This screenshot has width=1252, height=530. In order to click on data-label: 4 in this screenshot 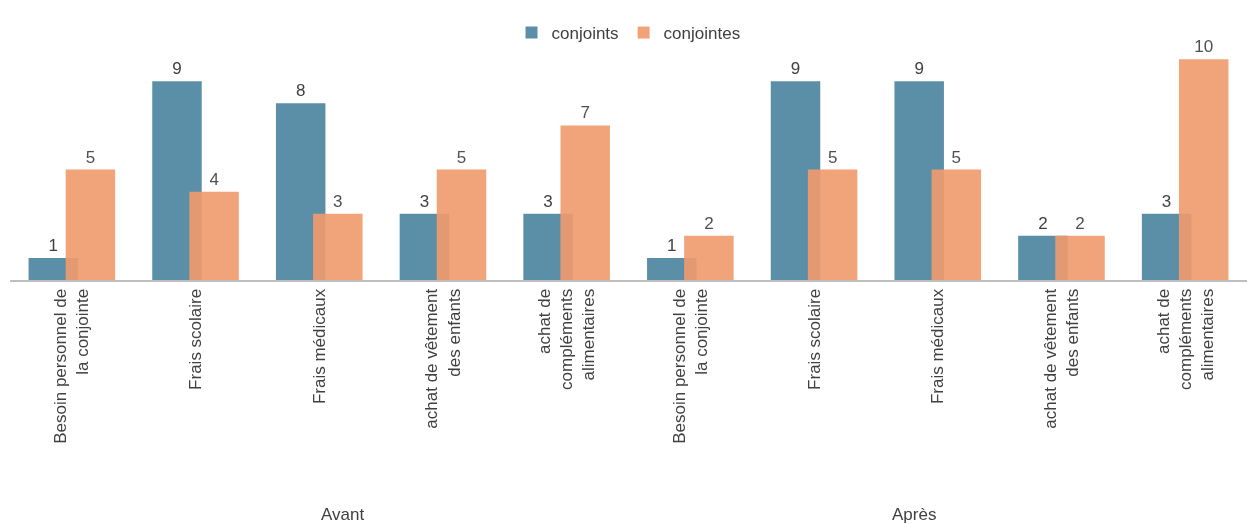, I will do `click(214, 179)`.